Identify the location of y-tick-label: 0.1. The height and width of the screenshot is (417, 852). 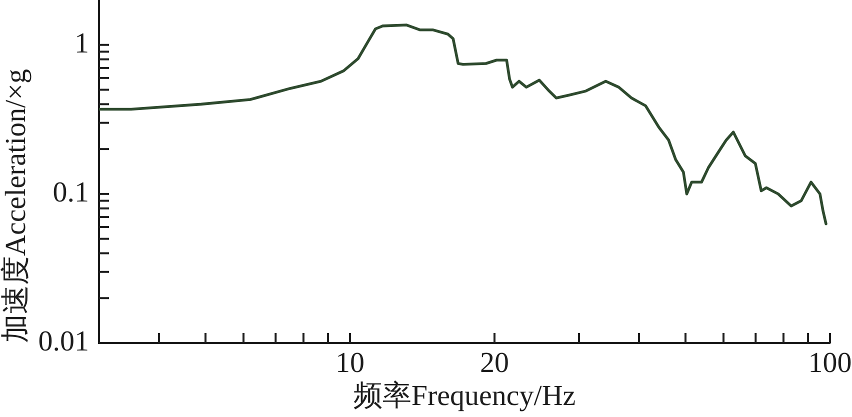
(70, 192).